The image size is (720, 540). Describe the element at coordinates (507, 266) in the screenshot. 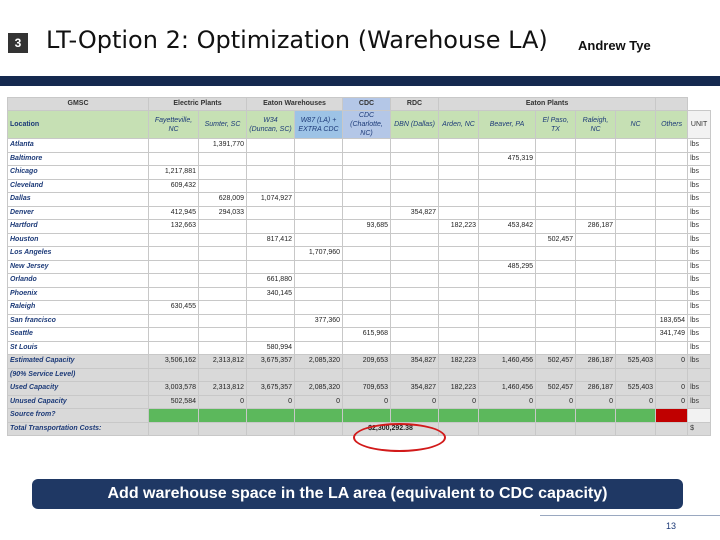

I see `table-cell: 485,295` at that location.